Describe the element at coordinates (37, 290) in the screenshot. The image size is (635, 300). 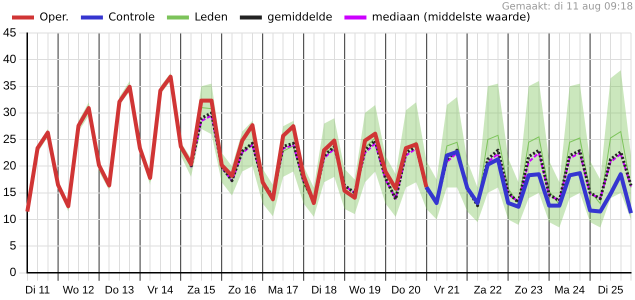
I see `x-tick-label: Di 11` at that location.